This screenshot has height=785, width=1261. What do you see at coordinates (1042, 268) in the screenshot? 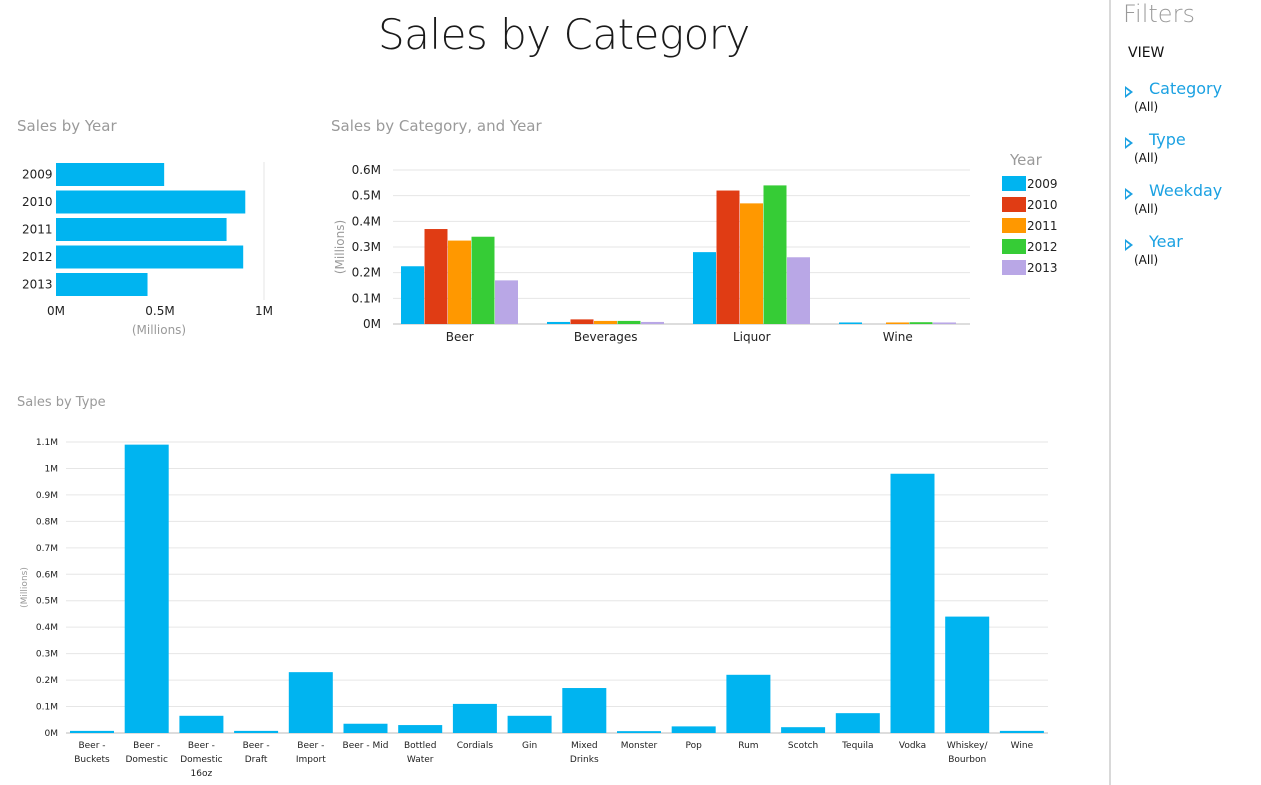
I see `legend-label: 2013` at bounding box center [1042, 268].